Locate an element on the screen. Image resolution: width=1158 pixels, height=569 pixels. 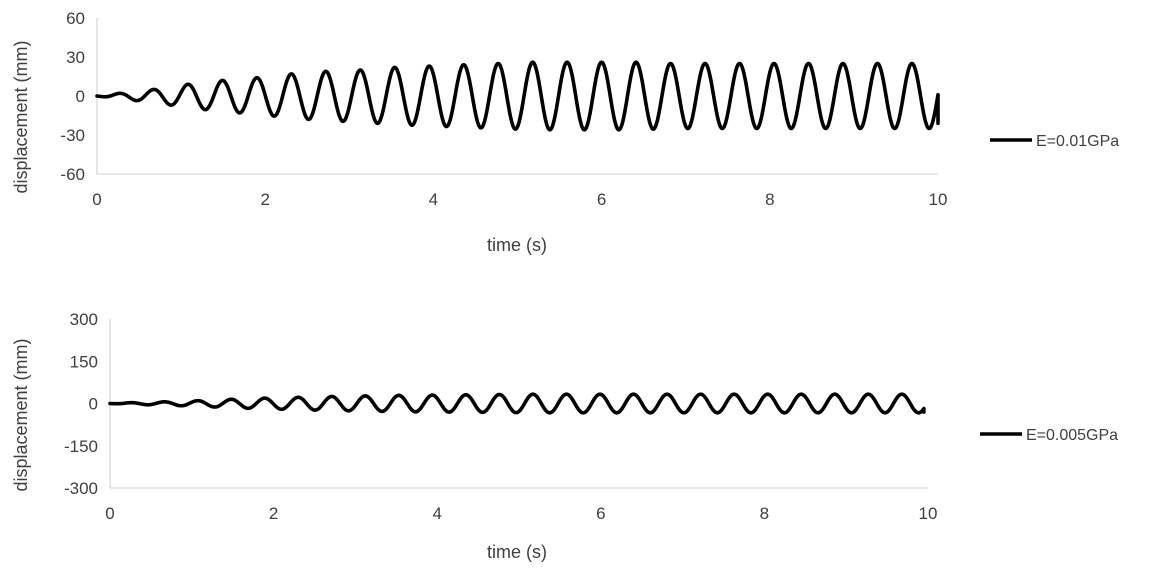
y-tick-label: 60 is located at coordinates (75, 18).